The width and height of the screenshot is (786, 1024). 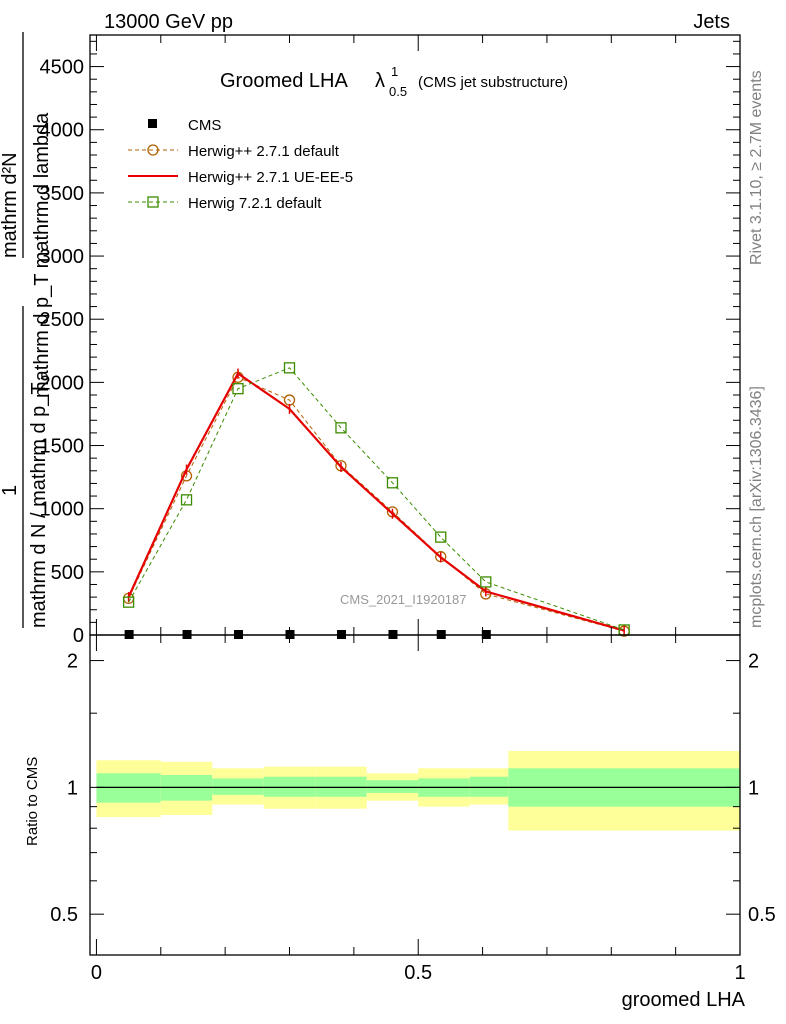 I want to click on ratio-ytick-label-right-2: 2, so click(x=753, y=662).